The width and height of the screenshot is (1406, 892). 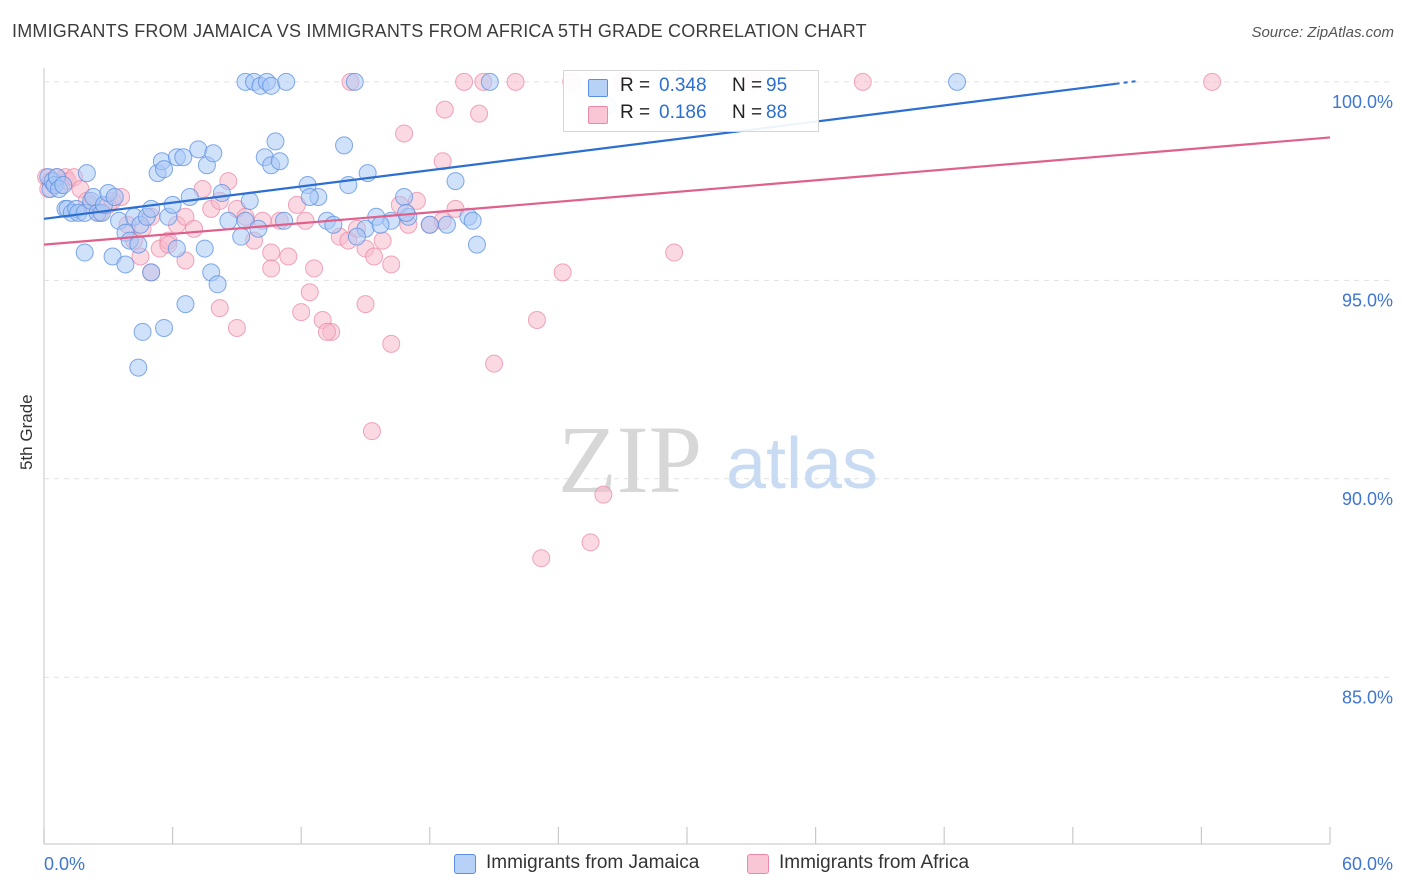 I want to click on correlation-legend: R = 0.348 N = 95 R = 0.186 N = 88, so click(x=691, y=101).